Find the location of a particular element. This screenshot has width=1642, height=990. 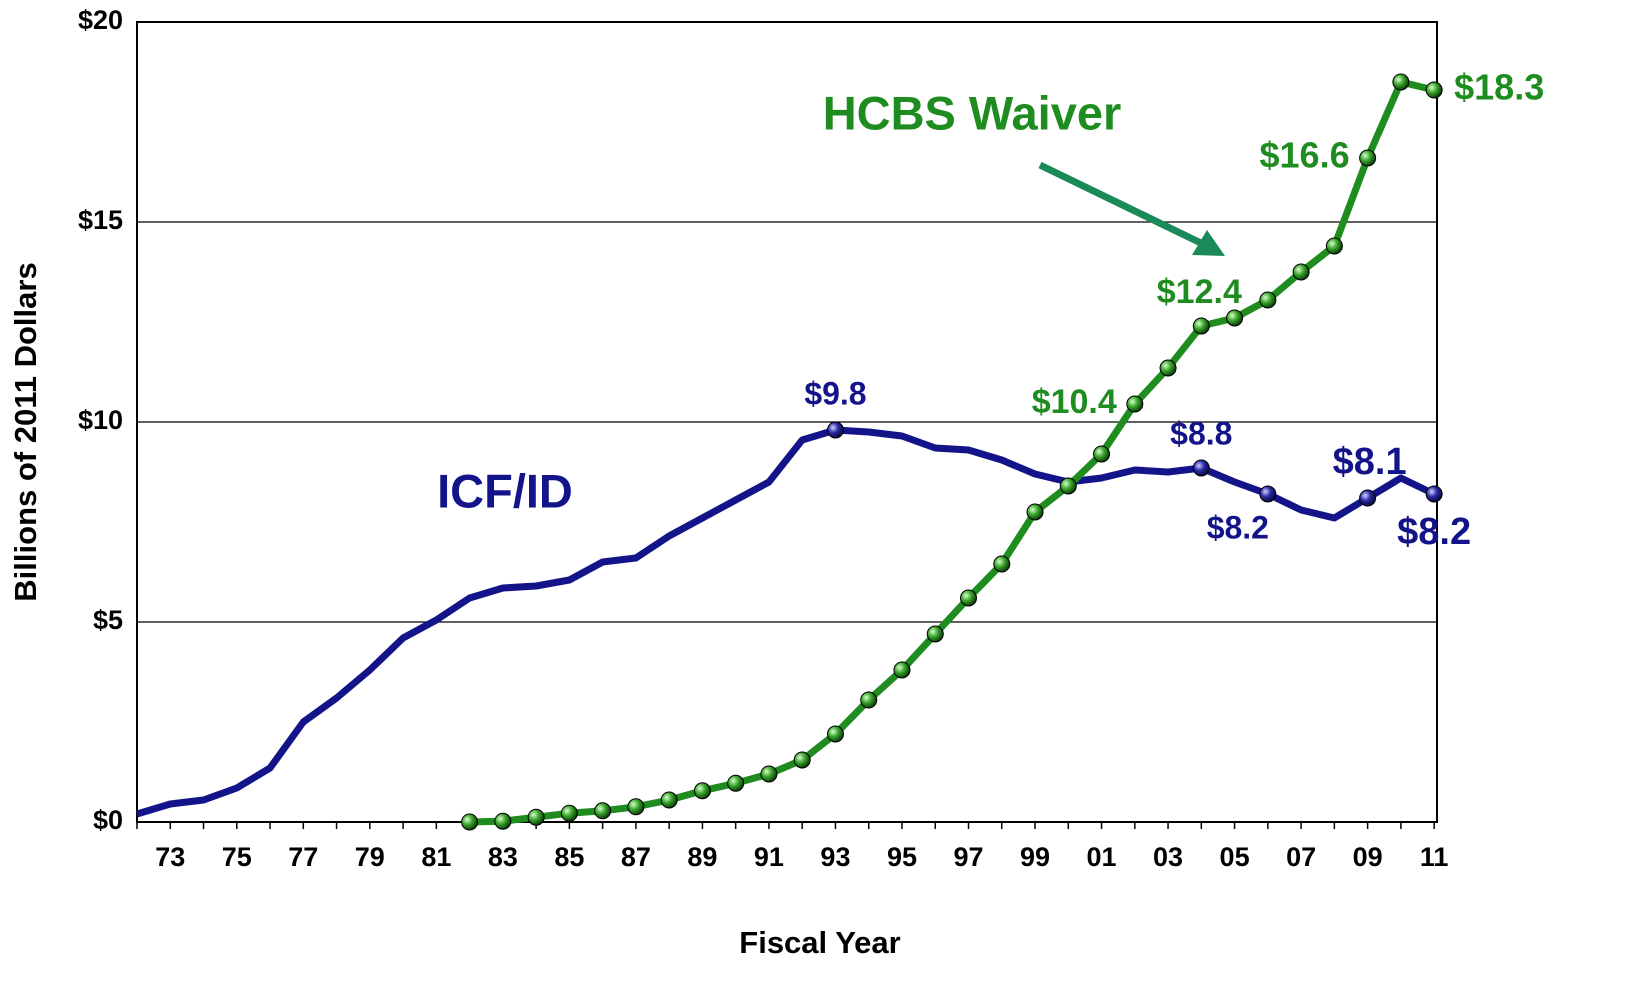

x-tick-label: 01 is located at coordinates (1102, 857).